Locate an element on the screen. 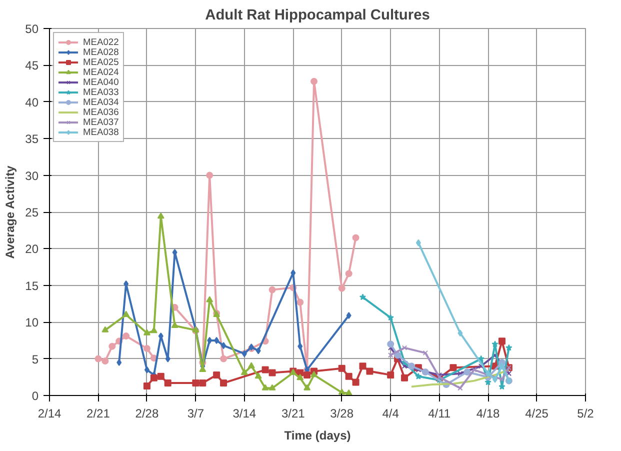 This screenshot has height=451, width=621. legend-label: MEA024 is located at coordinates (101, 72).